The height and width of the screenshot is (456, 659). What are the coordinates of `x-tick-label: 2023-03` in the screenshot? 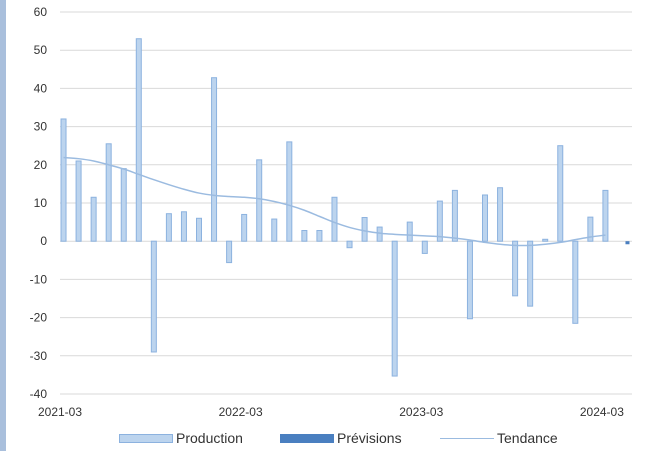 It's located at (421, 412).